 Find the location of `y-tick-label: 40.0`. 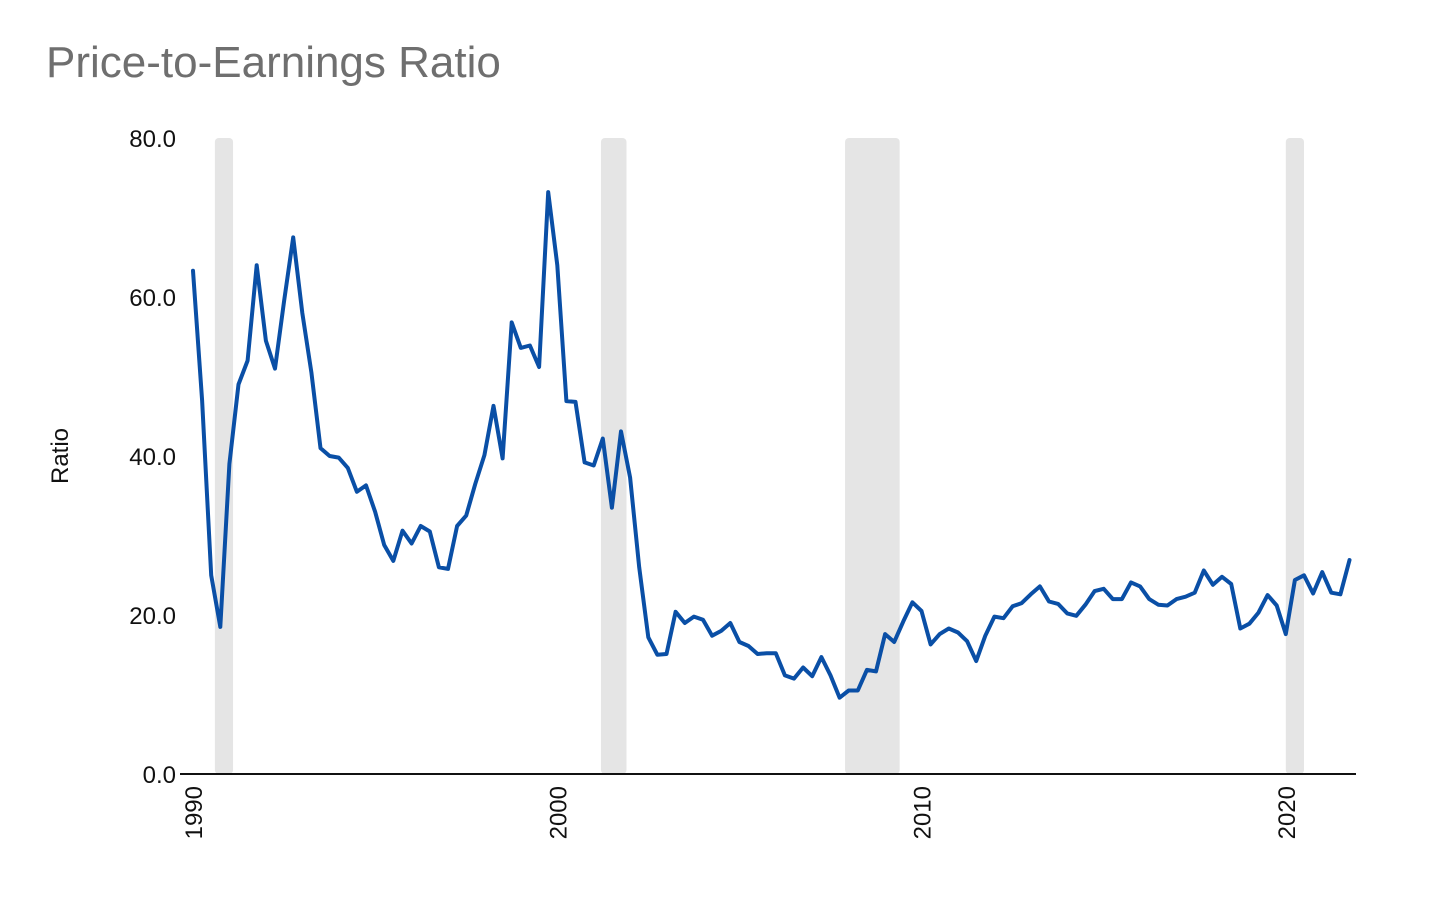

y-tick-label: 40.0 is located at coordinates (152, 457).